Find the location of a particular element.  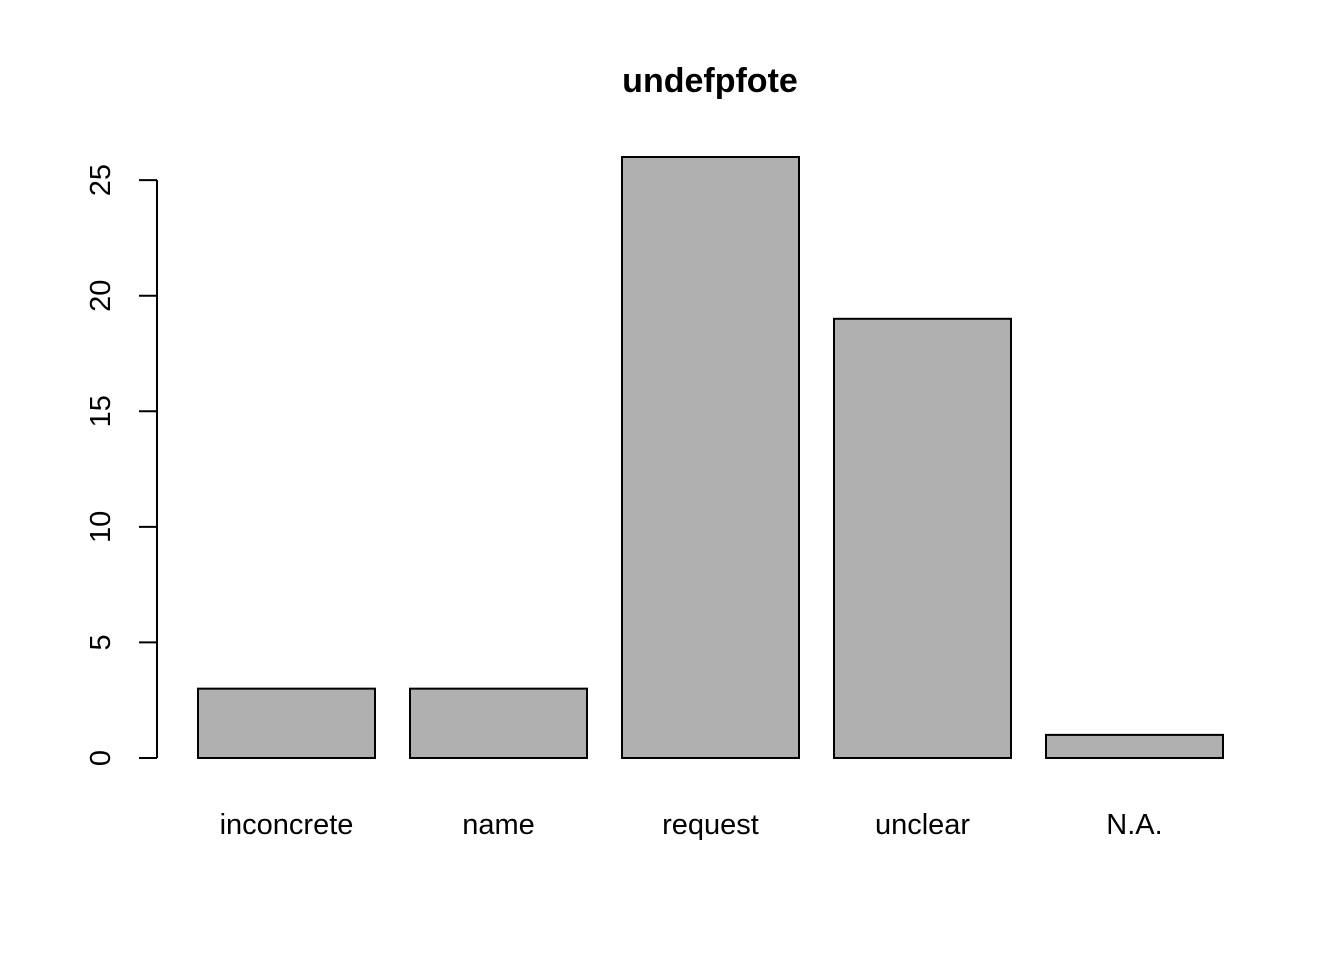

bar-name is located at coordinates (498, 723).